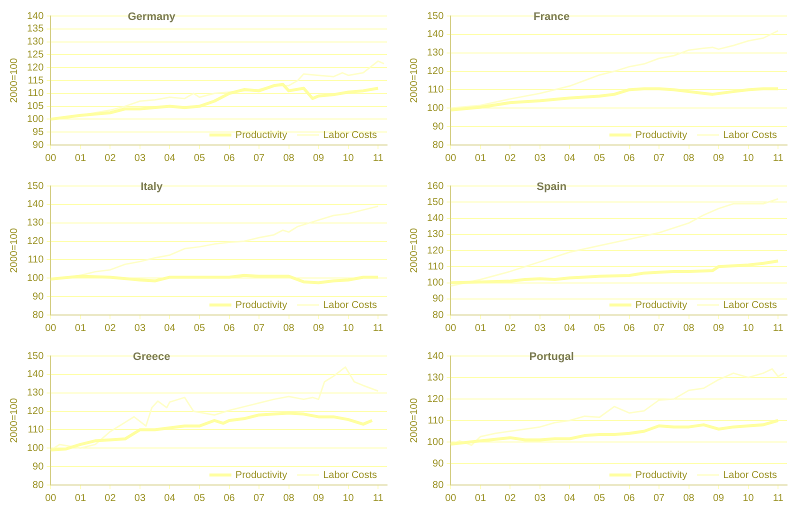  I want to click on x-tick-label: 00, so click(51, 498).